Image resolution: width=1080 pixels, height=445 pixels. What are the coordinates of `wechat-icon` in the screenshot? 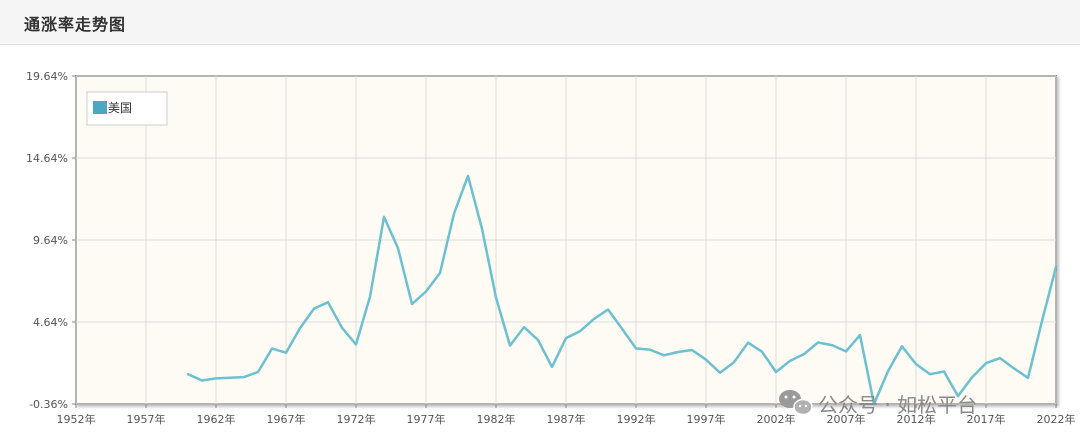 It's located at (796, 403).